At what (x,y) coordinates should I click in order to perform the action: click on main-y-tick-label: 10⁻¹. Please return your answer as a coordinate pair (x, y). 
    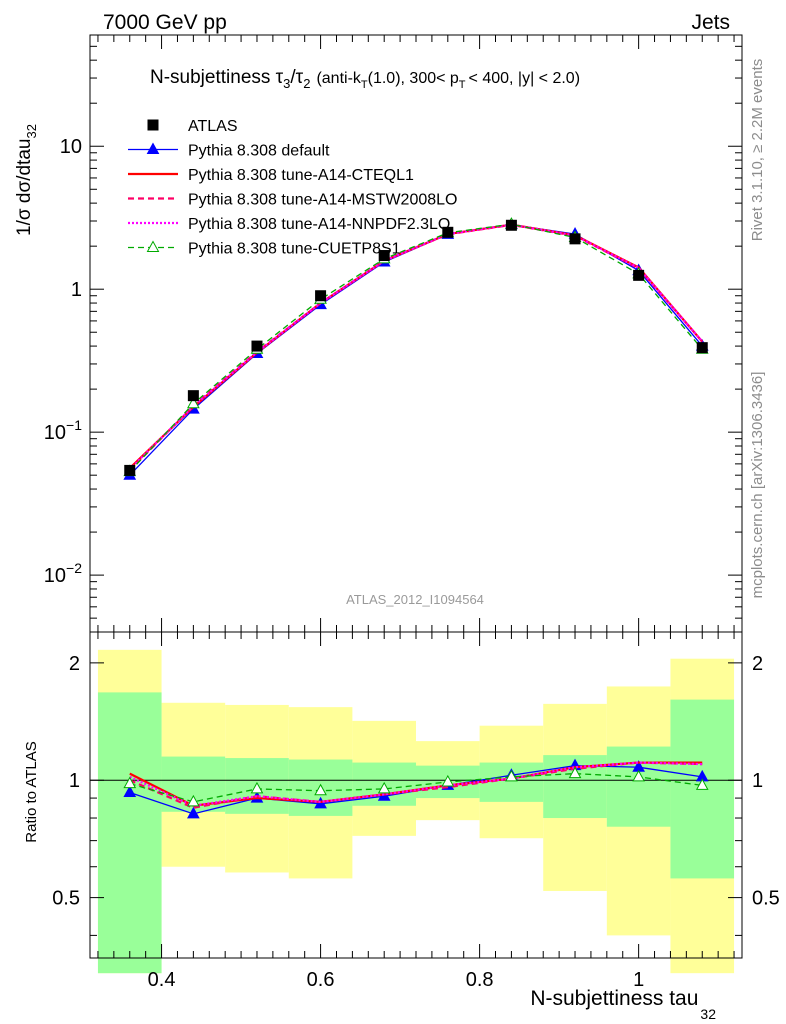
    Looking at the image, I should click on (63, 430).